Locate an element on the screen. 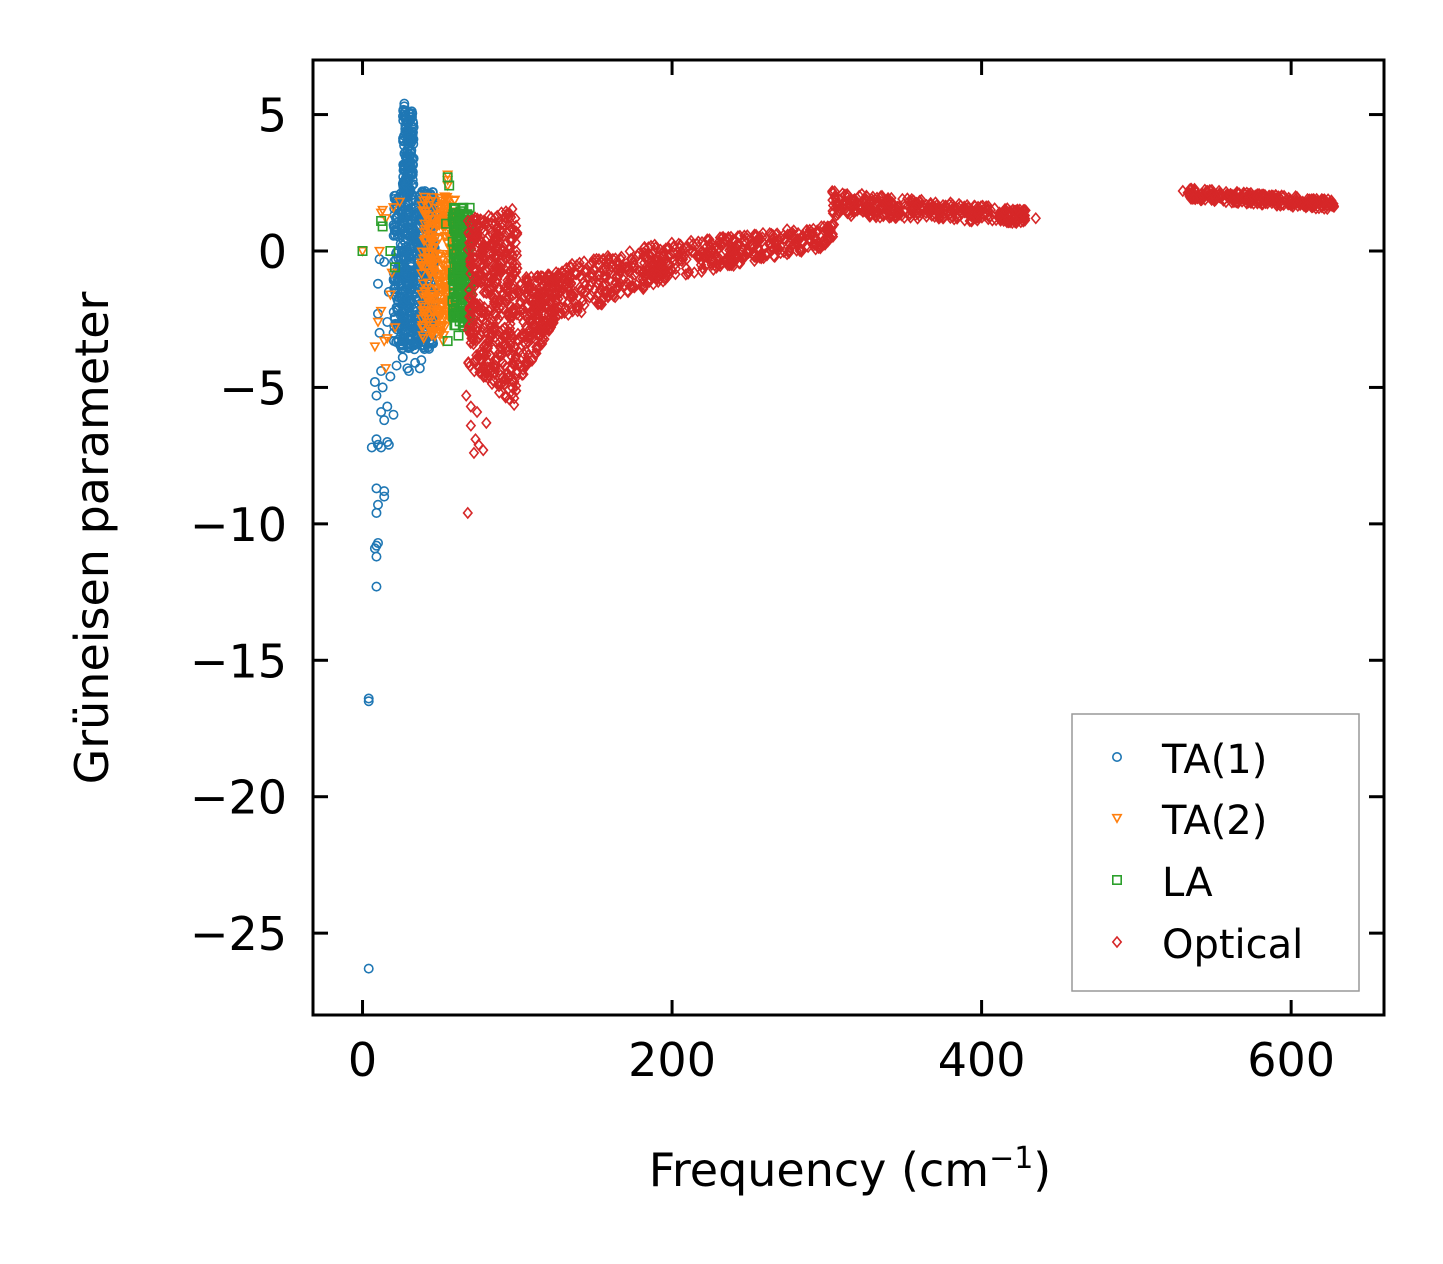  series-ta2 is located at coordinates (408, 272).